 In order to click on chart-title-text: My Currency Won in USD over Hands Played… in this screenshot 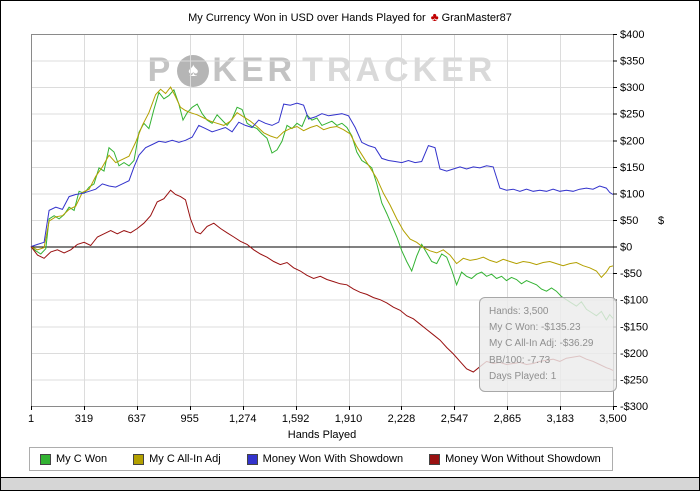, I will do `click(307, 18)`.